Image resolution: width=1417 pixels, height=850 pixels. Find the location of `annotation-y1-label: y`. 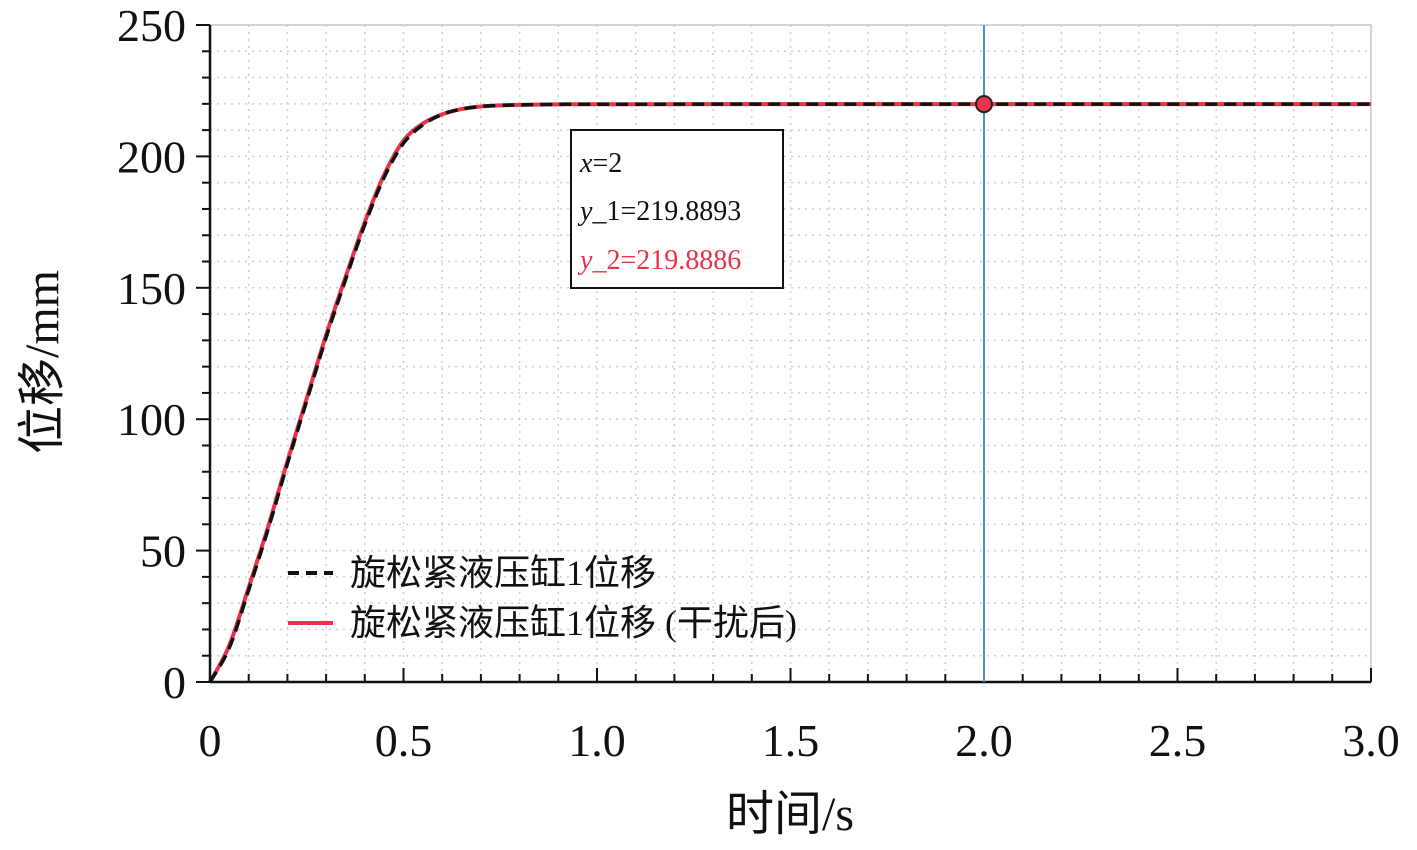

annotation-y1-label: y is located at coordinates (585, 211).